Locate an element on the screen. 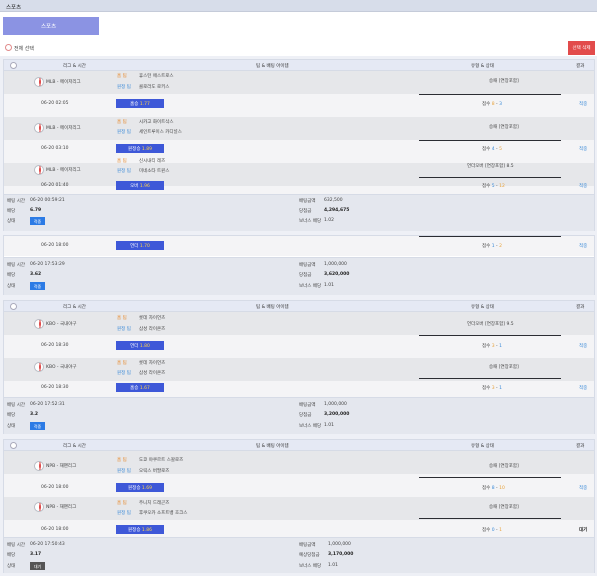 This screenshot has width=597, height=576. select-all-checkbox is located at coordinates (8, 47).